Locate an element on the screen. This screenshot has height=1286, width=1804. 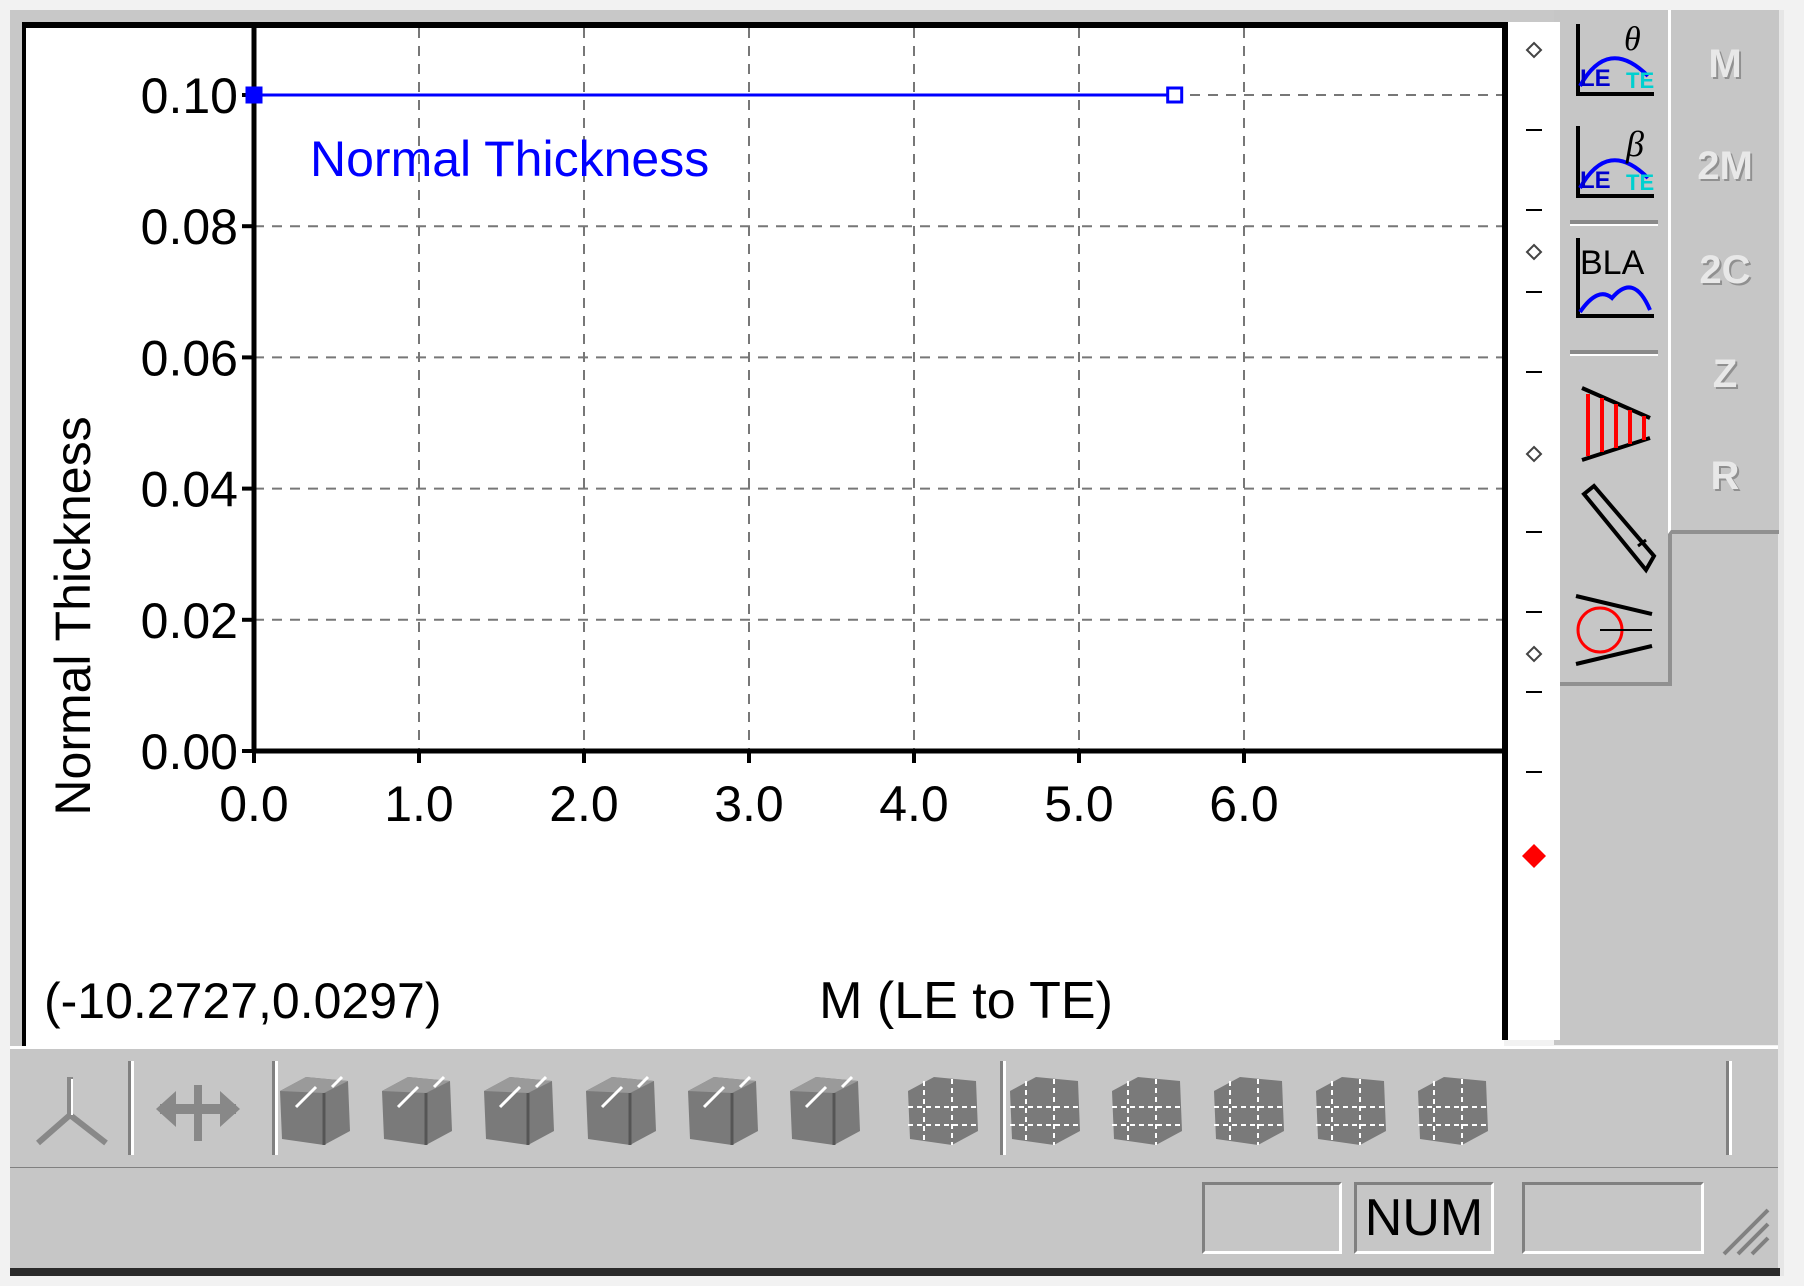
svg-text: θ is located at coordinates (1632, 39).